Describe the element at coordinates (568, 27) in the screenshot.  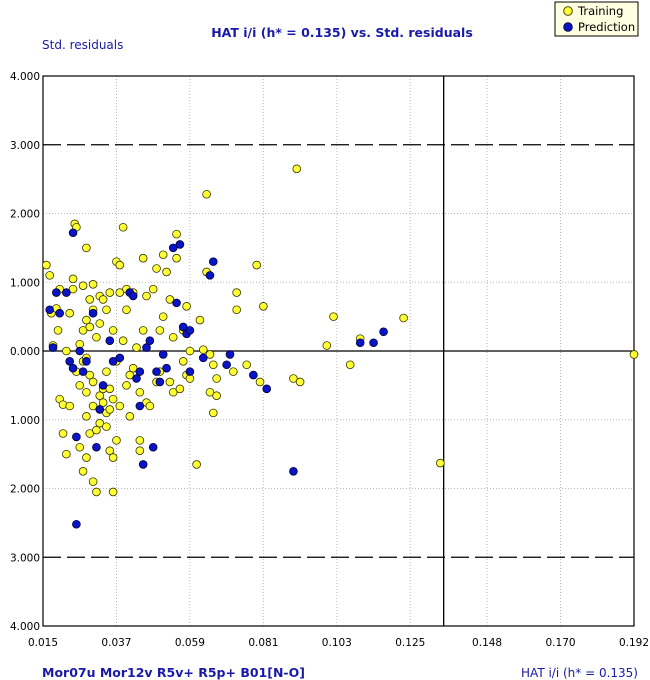
I see `legend-prediction-marker` at that location.